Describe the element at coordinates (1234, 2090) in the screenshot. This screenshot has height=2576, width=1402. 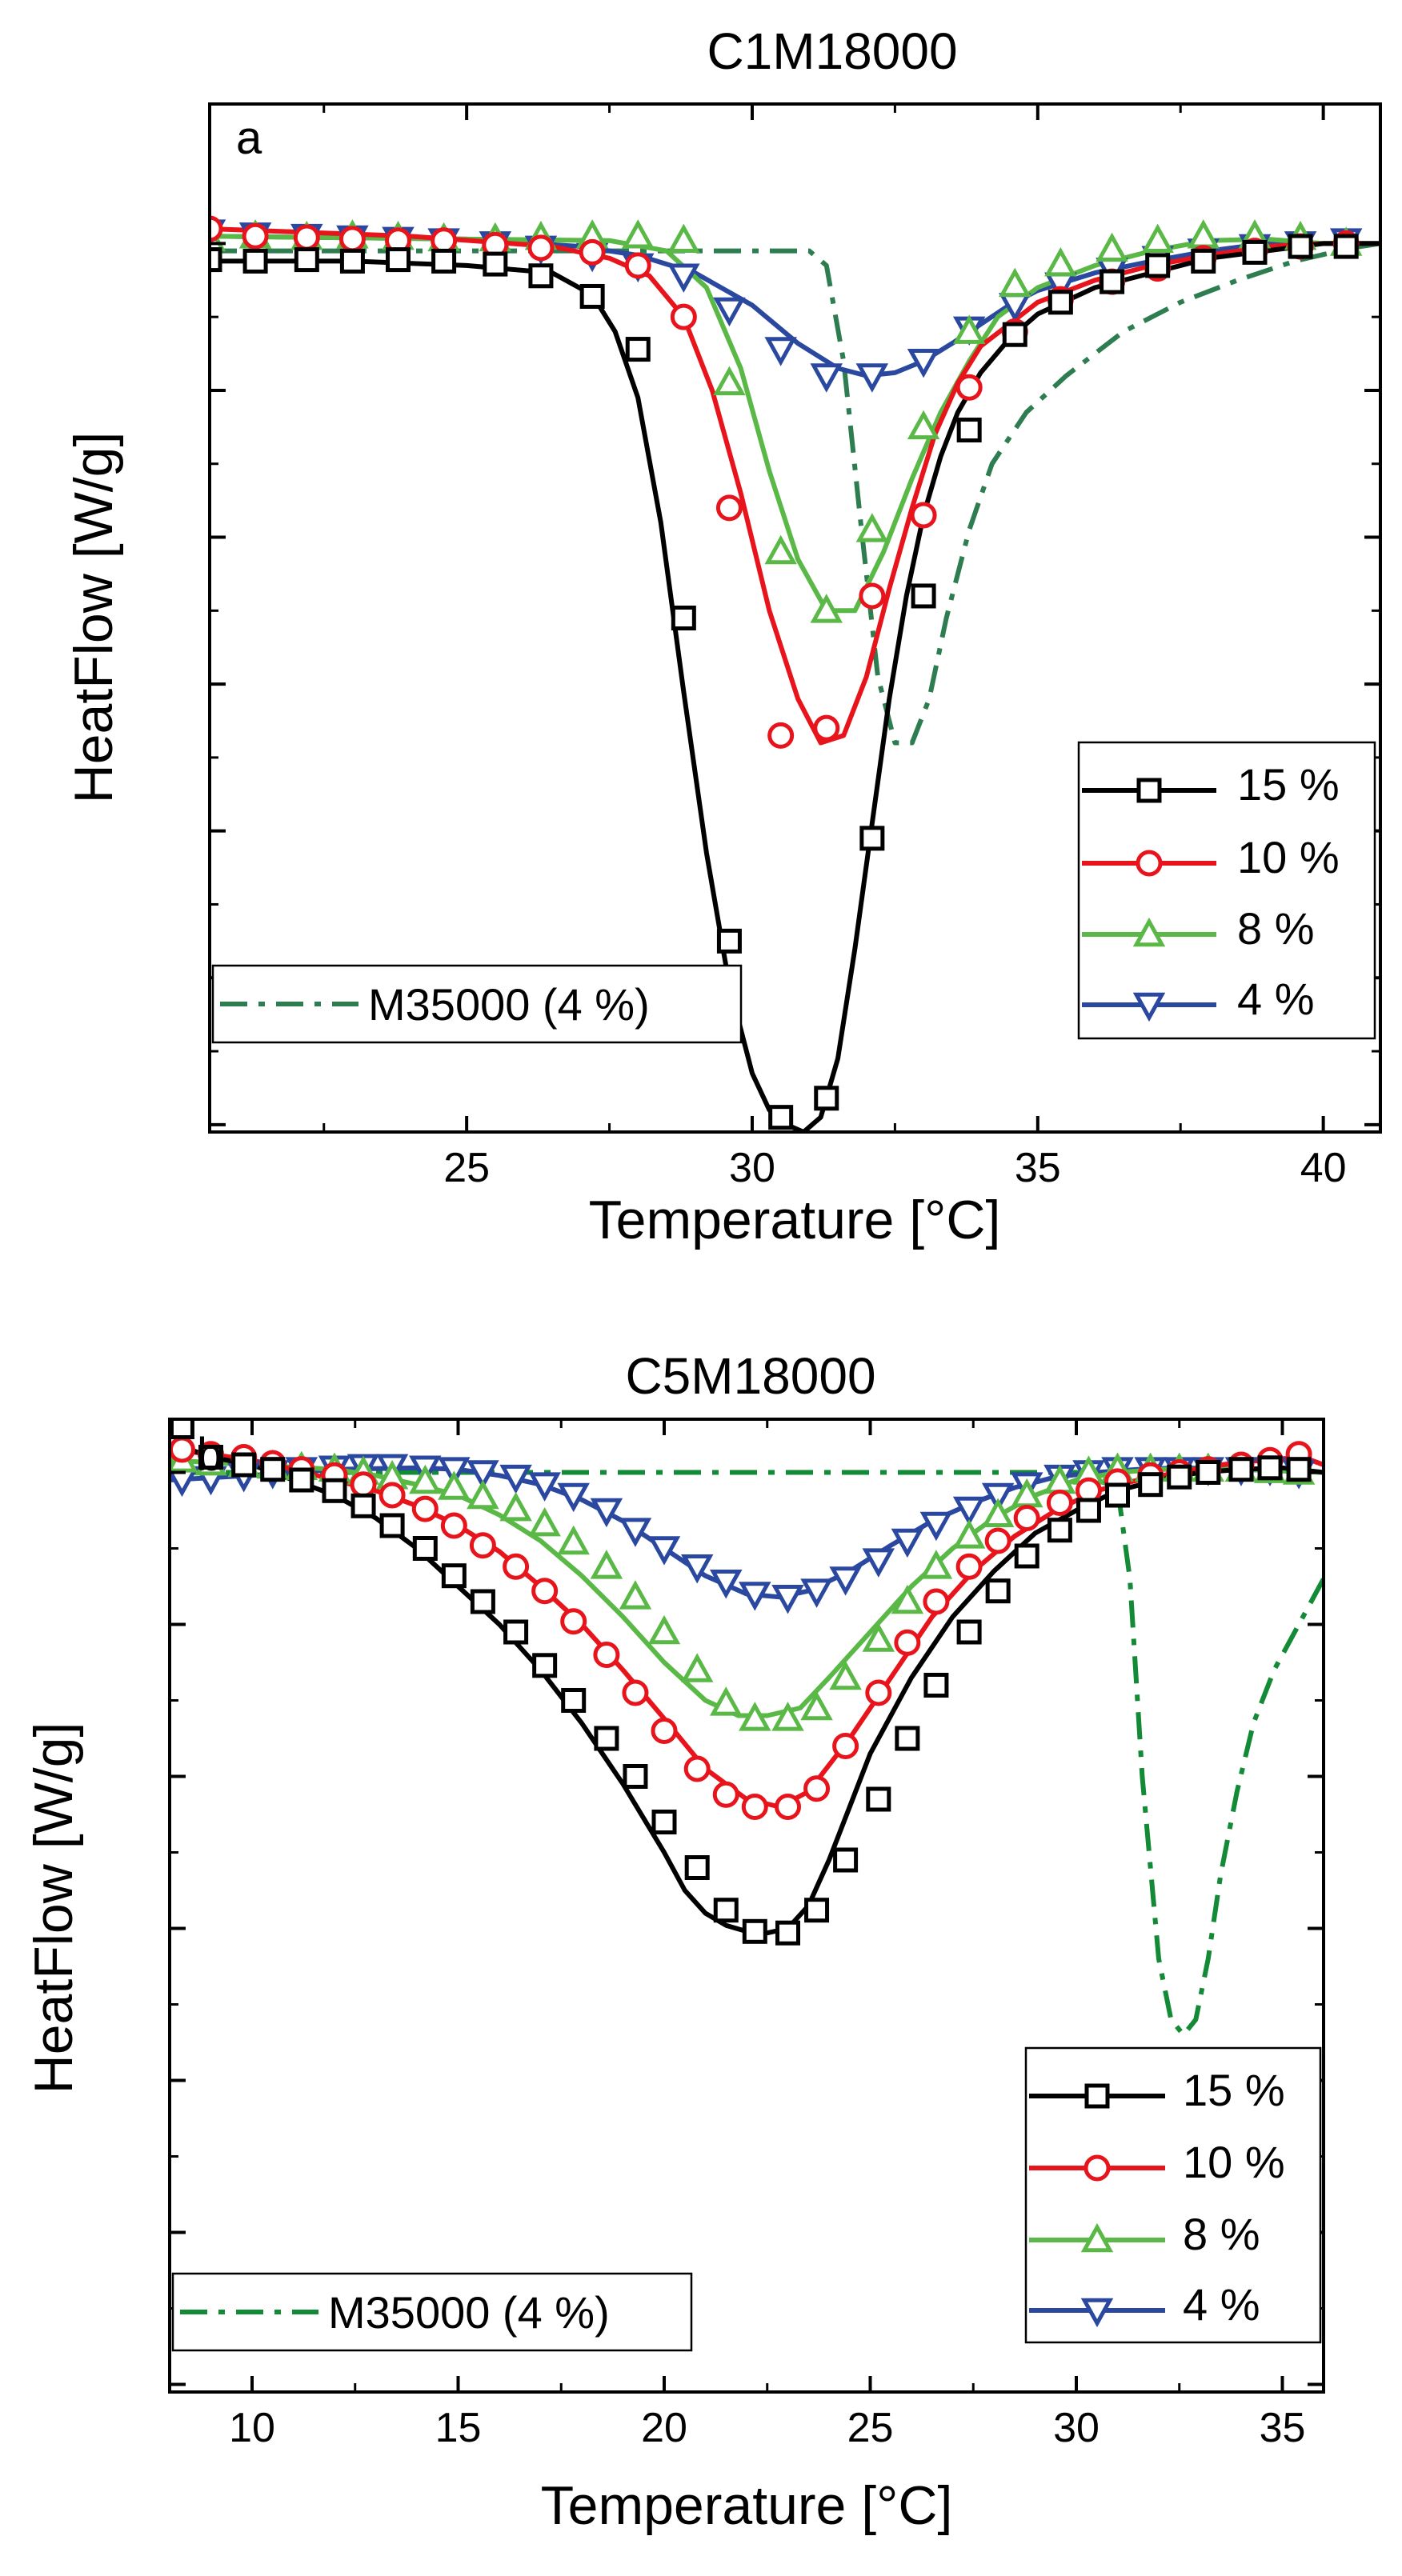
I see `legend-label-15: 15 %` at that location.